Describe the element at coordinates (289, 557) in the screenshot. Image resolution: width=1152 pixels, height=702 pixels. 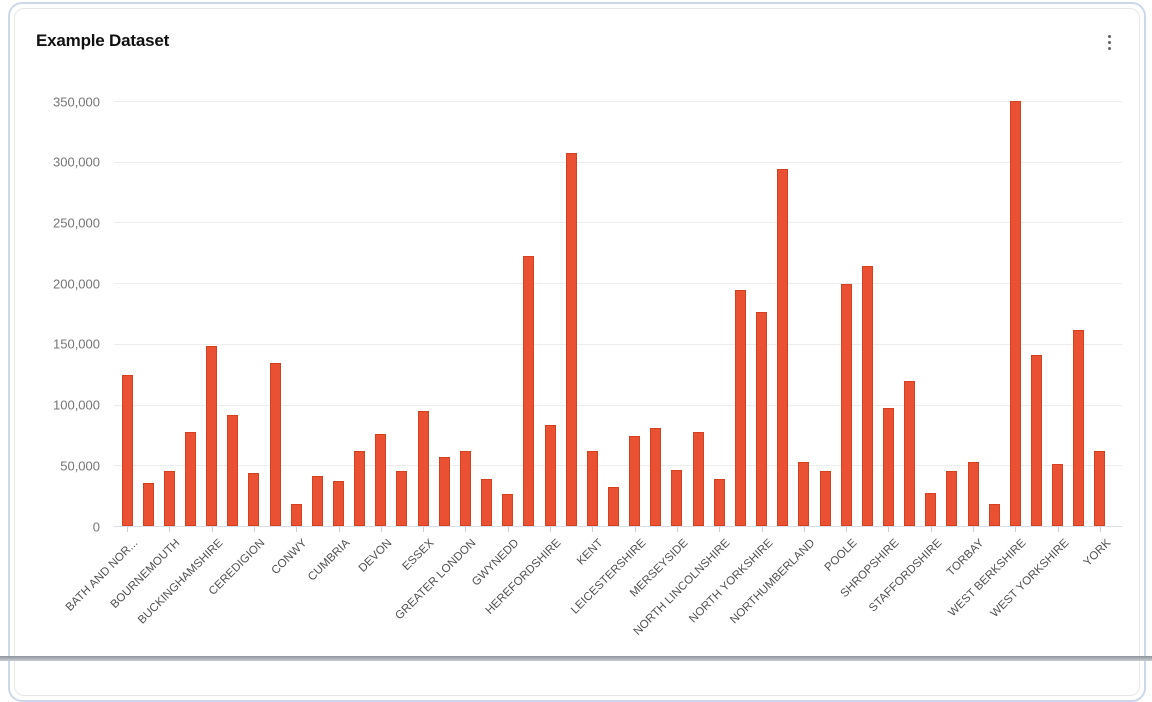
I see `x-axis-tick-label: CONWY` at that location.